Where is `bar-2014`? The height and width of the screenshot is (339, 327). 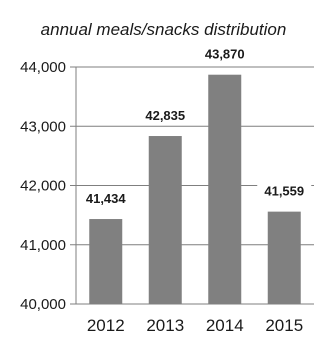
bar-2014 is located at coordinates (225, 189).